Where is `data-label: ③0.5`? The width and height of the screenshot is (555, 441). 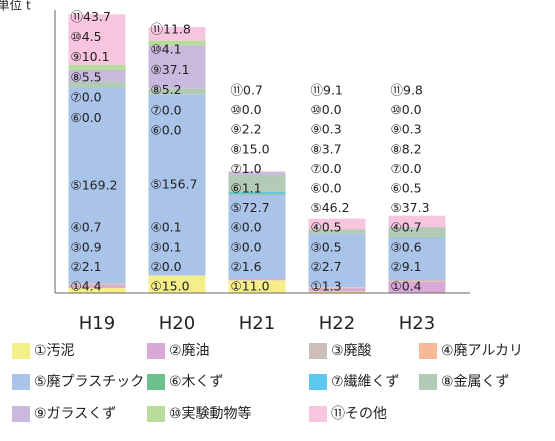 data-label: ③0.5 is located at coordinates (326, 246).